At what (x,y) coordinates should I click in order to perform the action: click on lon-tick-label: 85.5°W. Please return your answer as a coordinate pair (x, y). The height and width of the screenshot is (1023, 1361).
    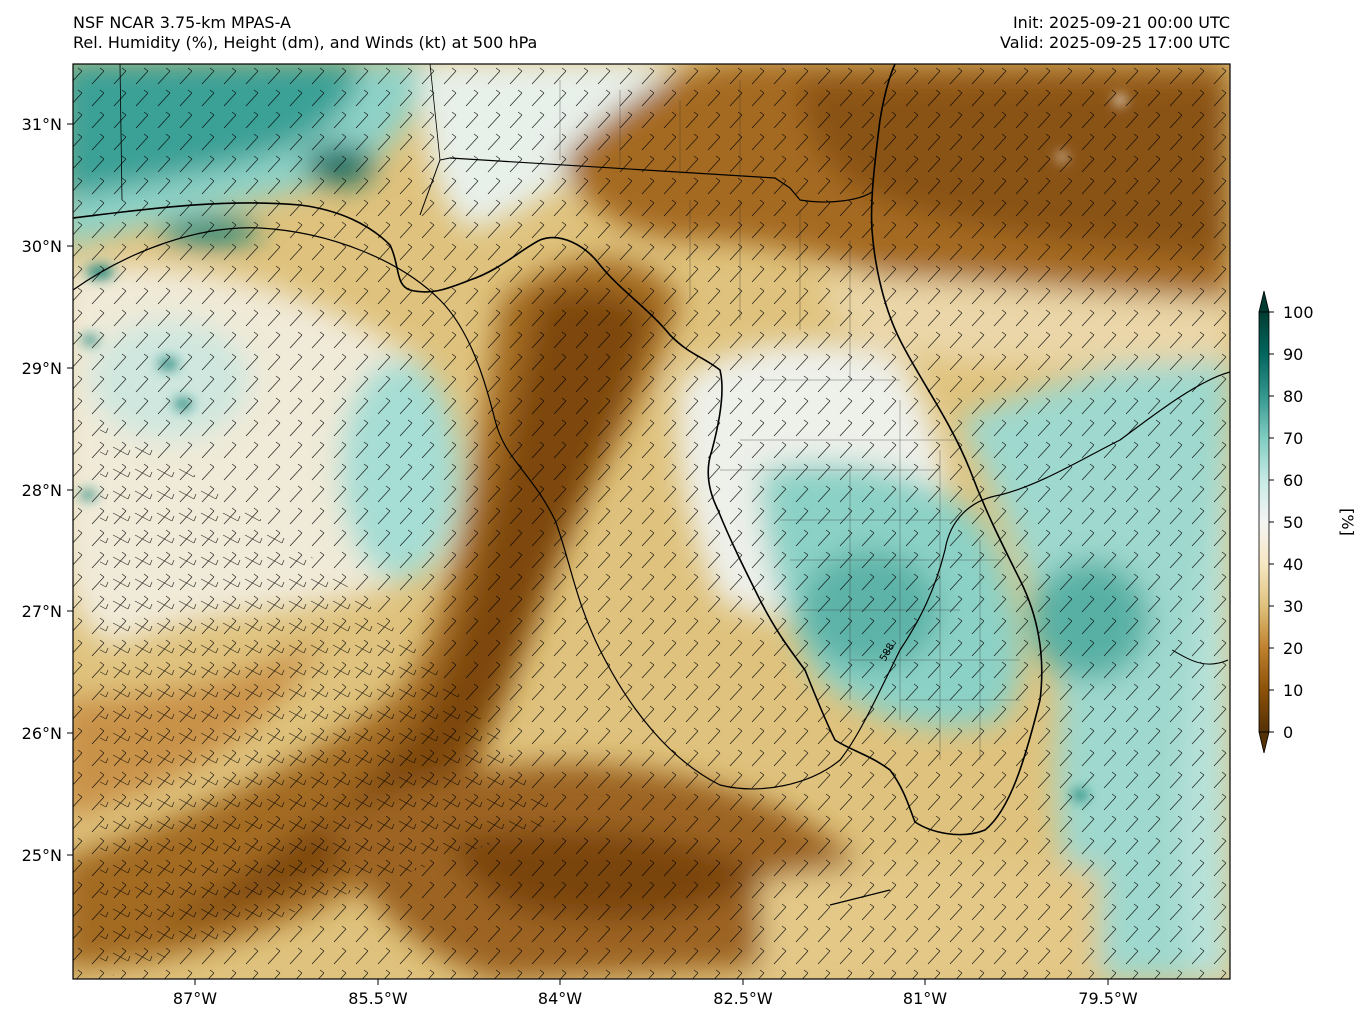
    Looking at the image, I should click on (378, 998).